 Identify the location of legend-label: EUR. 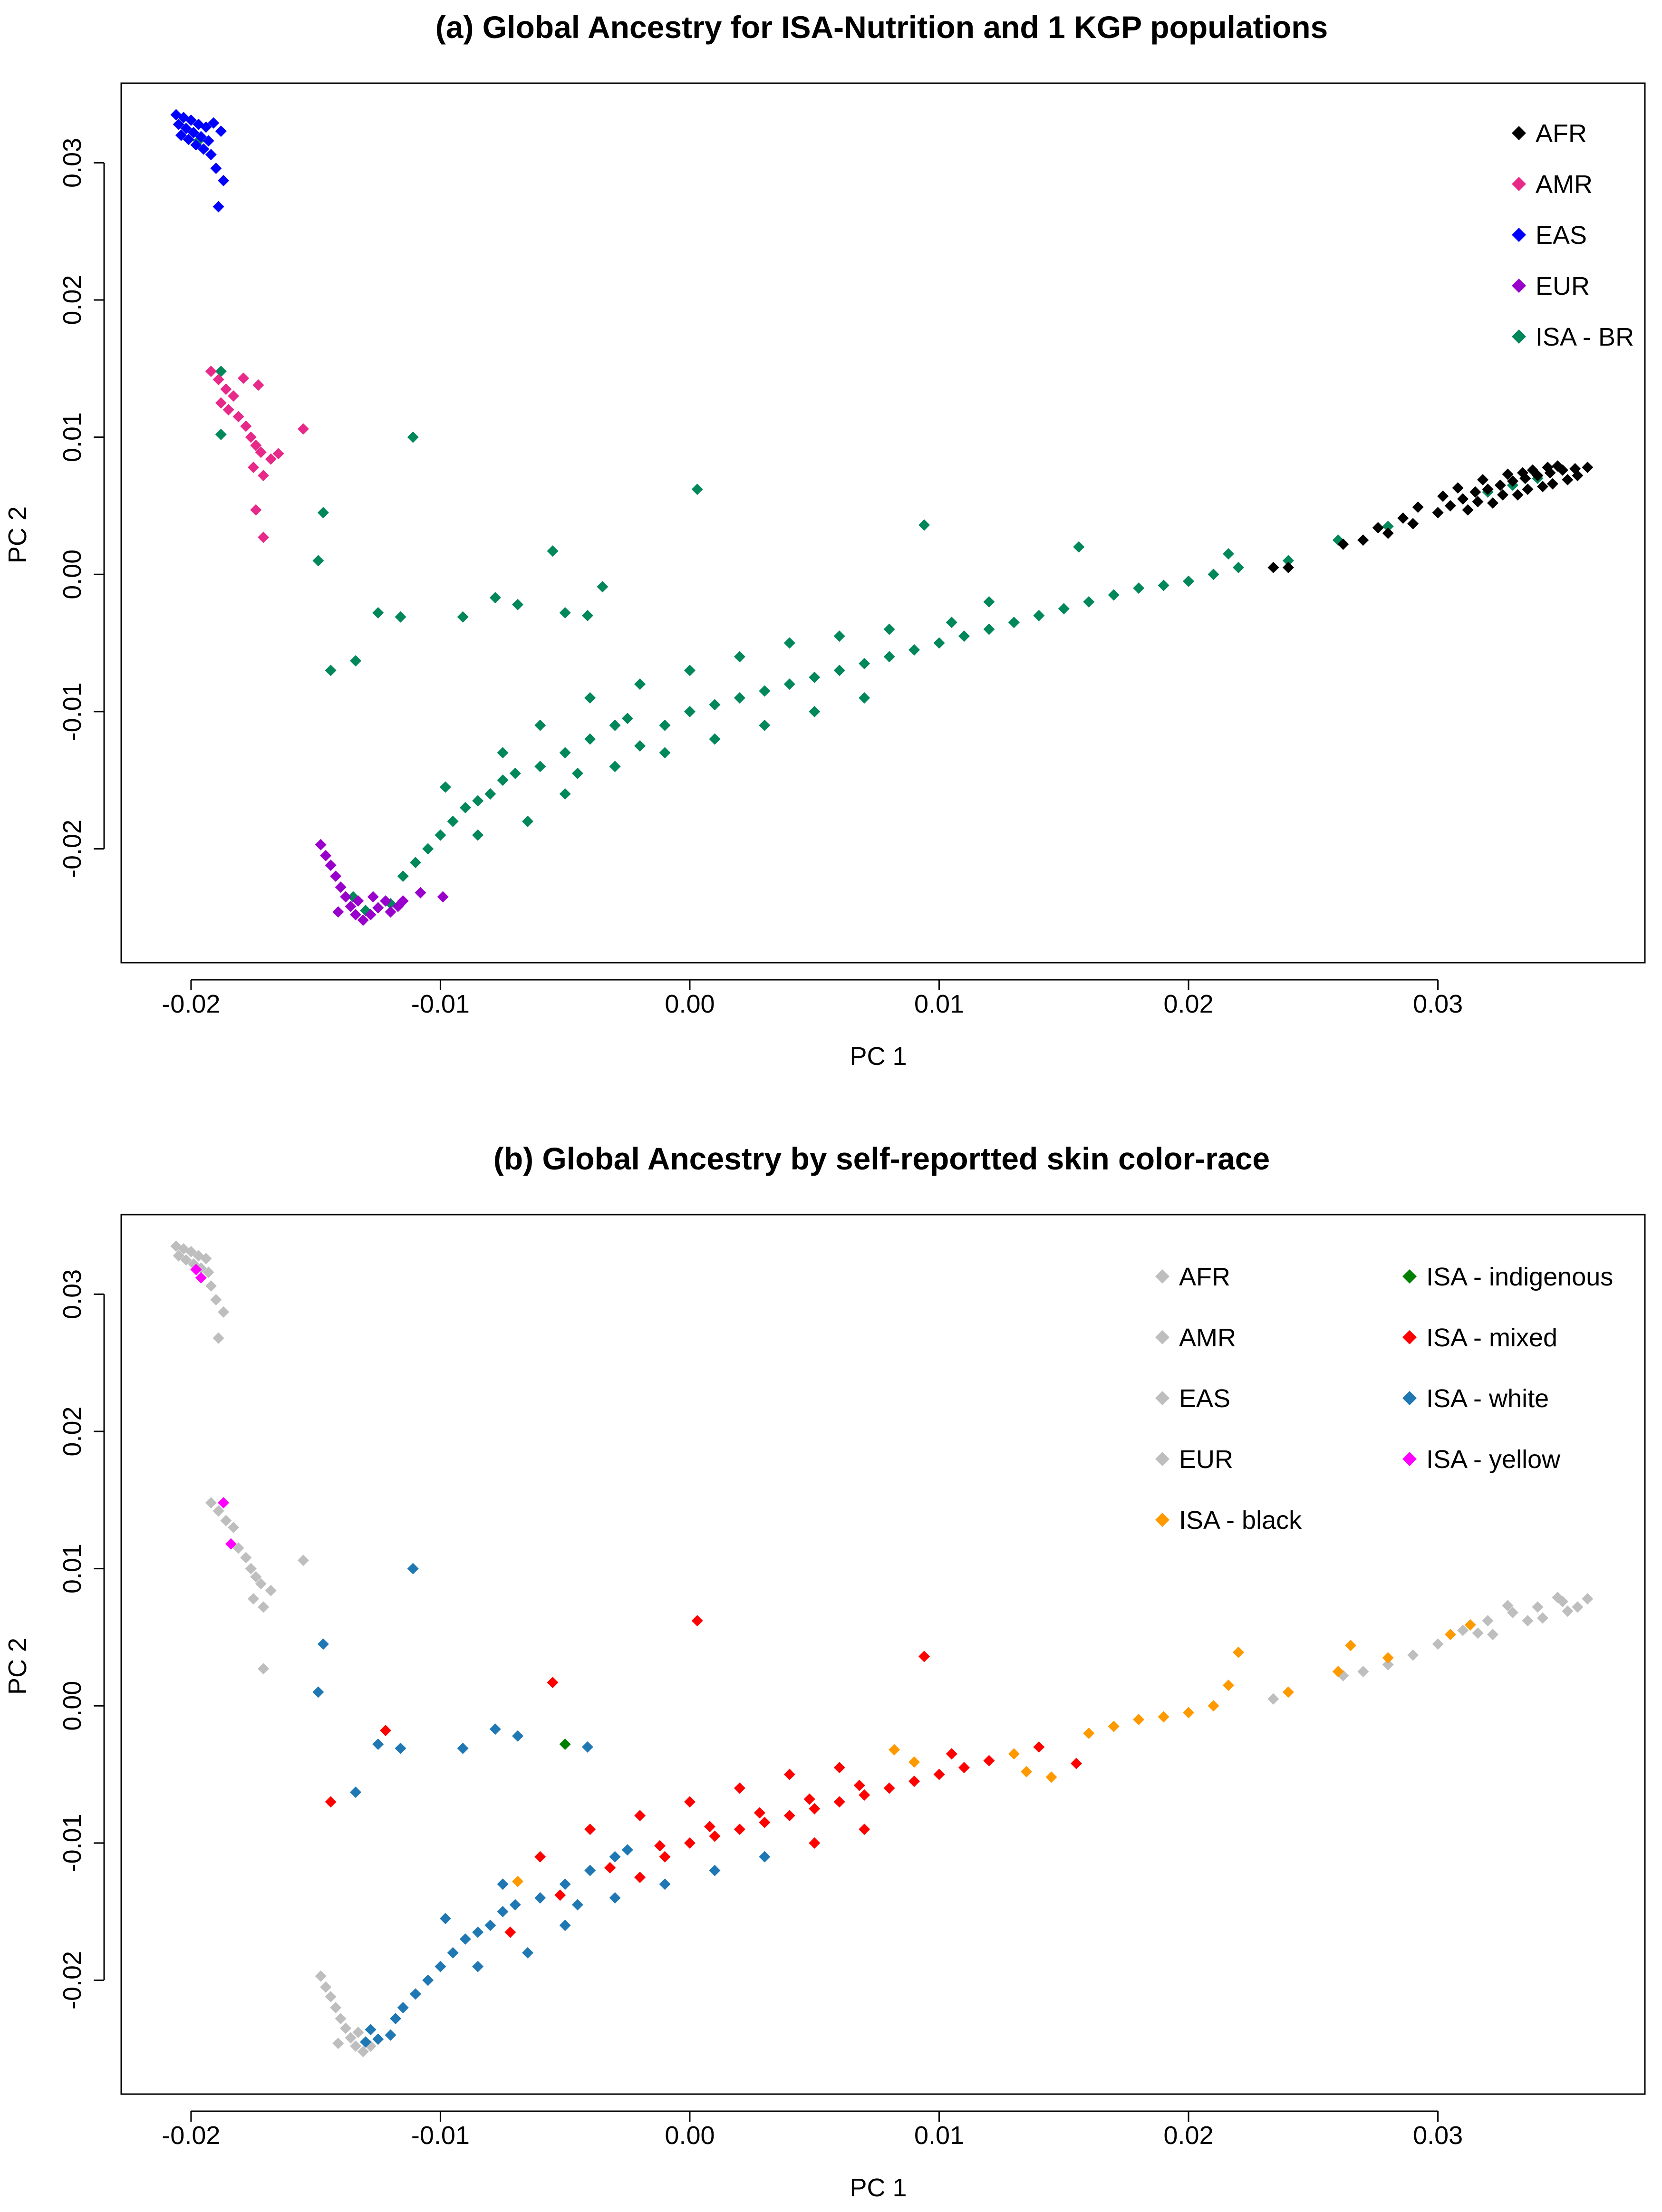
(1563, 286).